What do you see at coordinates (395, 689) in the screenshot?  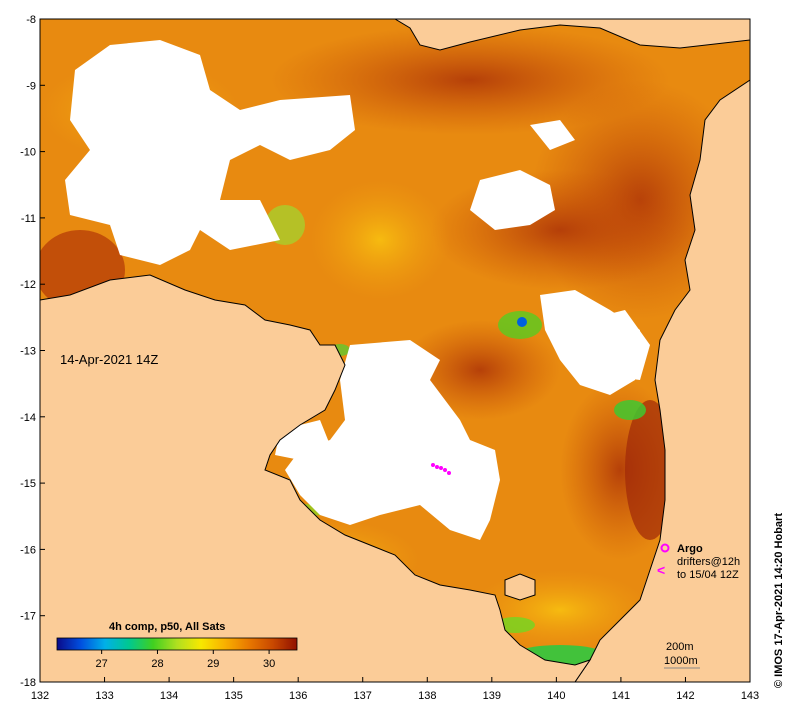 I see `longitude-axis: 132 133 134 135 136 137 138 139 140 141 142 143` at bounding box center [395, 689].